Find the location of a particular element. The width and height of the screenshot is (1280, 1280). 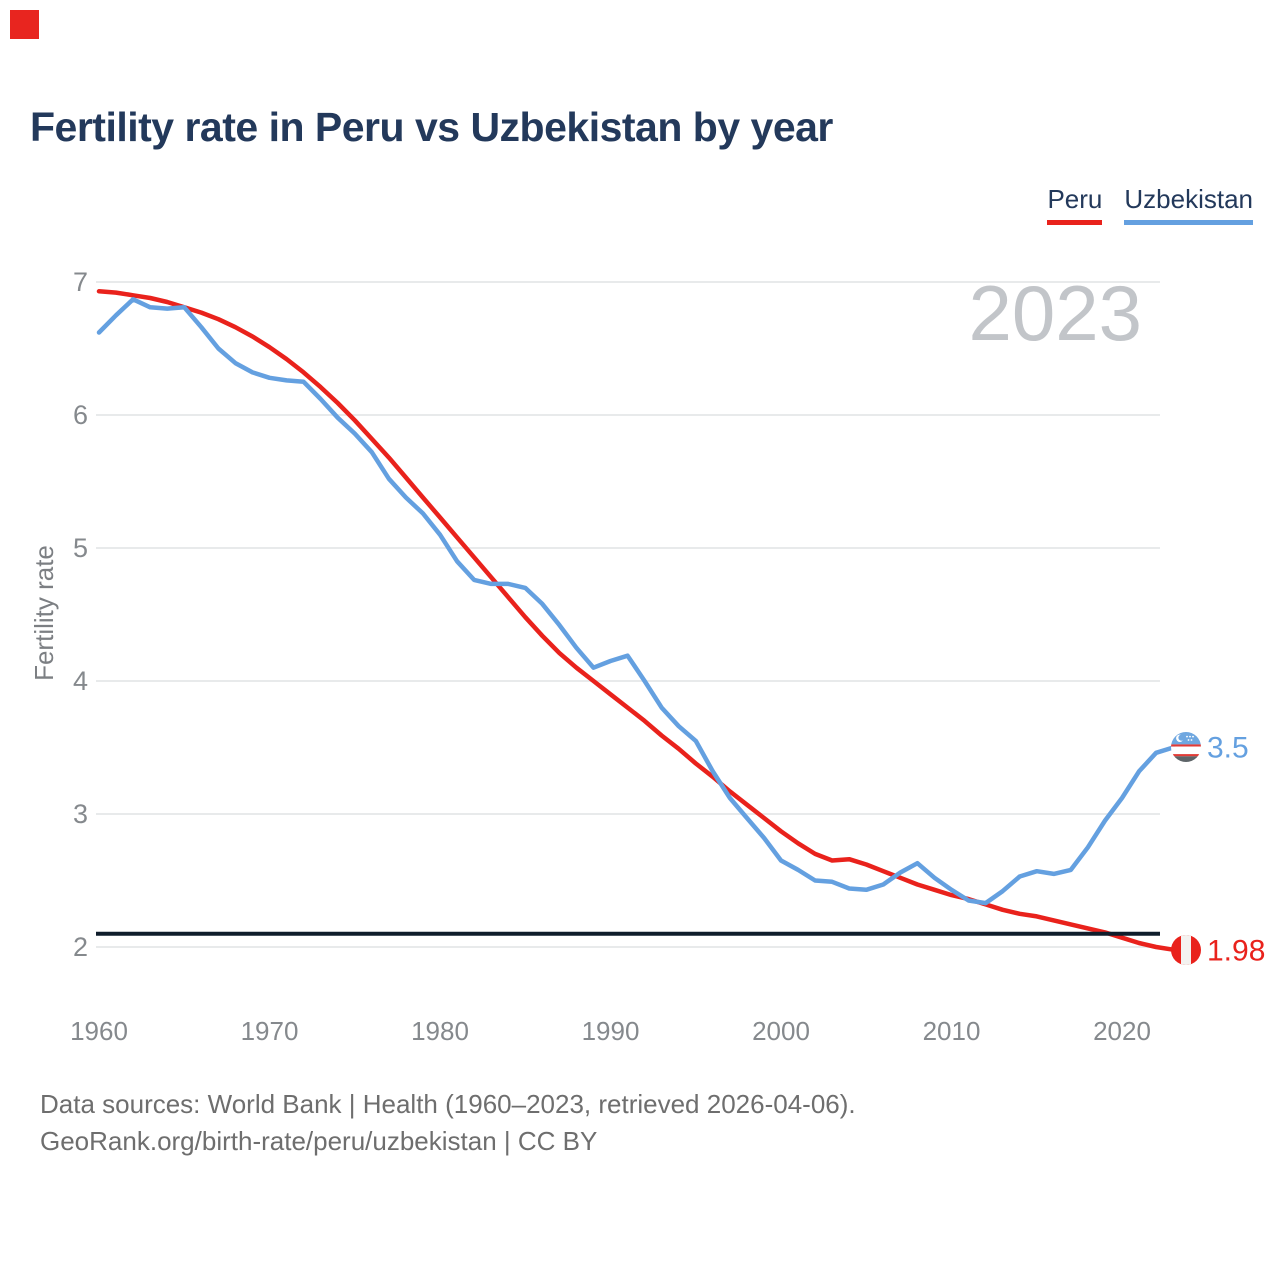

peru-end-marker: 1.98 is located at coordinates (1218, 951).